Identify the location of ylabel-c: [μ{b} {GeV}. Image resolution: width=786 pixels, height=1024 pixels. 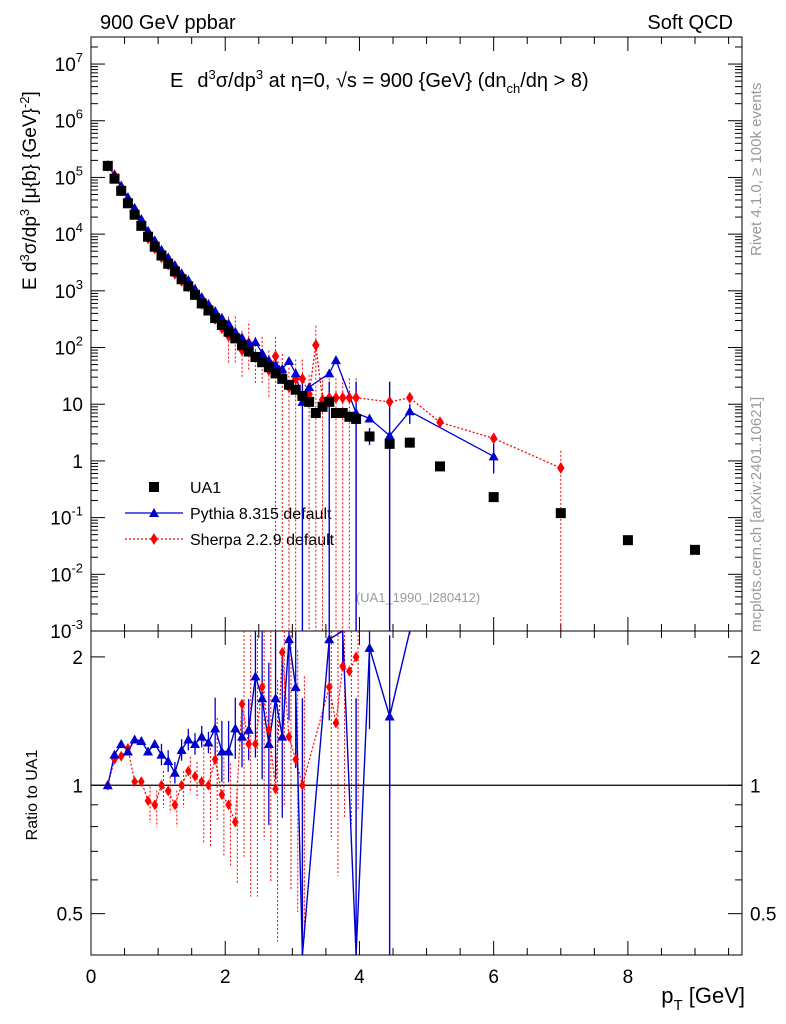
(30, 158).